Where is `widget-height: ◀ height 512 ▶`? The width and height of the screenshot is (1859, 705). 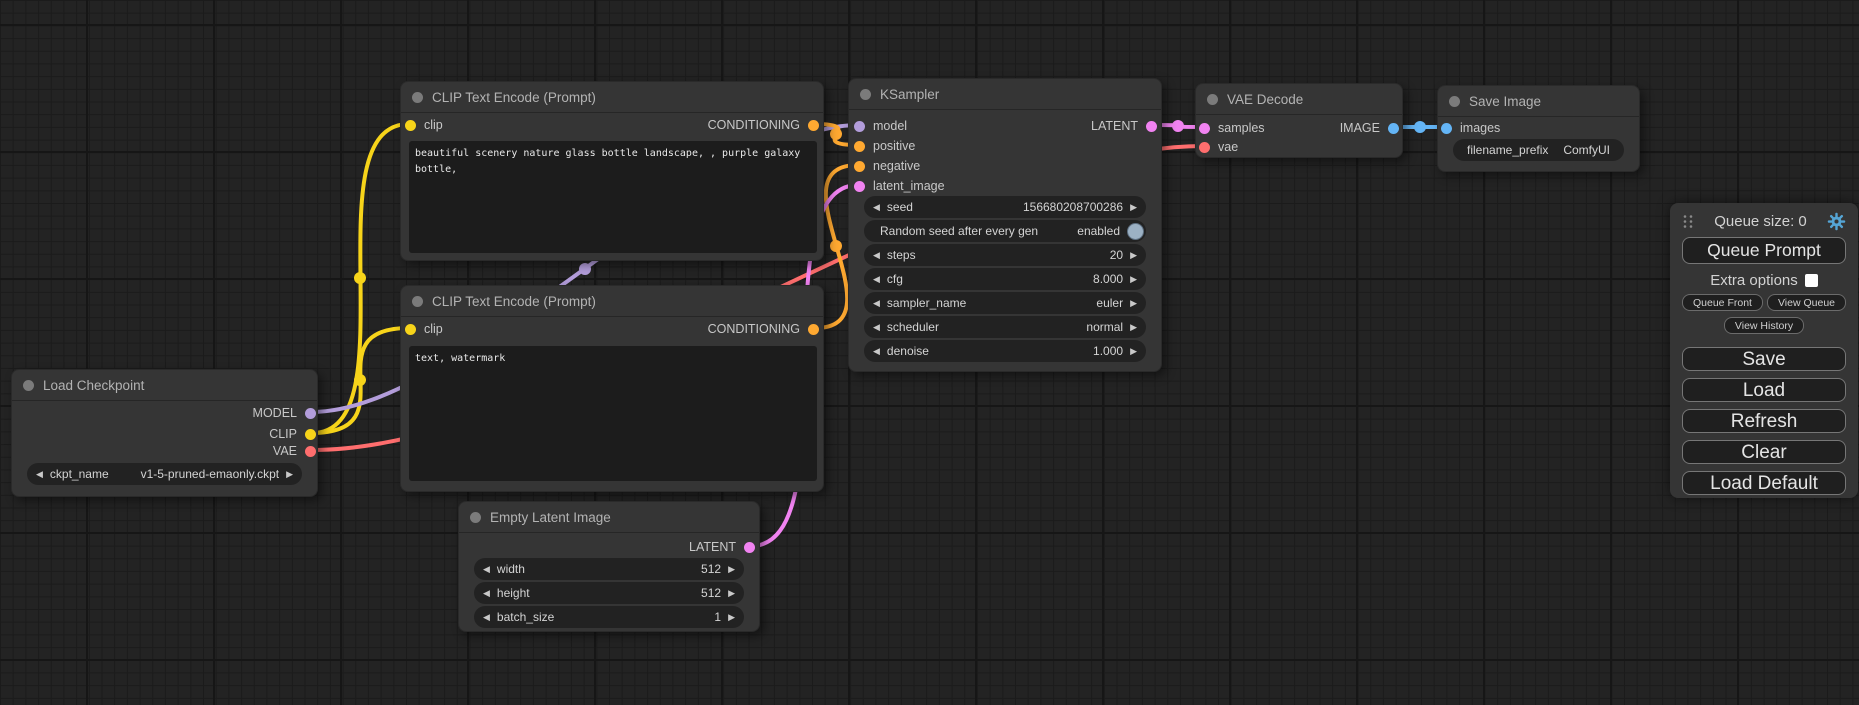 widget-height: ◀ height 512 ▶ is located at coordinates (609, 593).